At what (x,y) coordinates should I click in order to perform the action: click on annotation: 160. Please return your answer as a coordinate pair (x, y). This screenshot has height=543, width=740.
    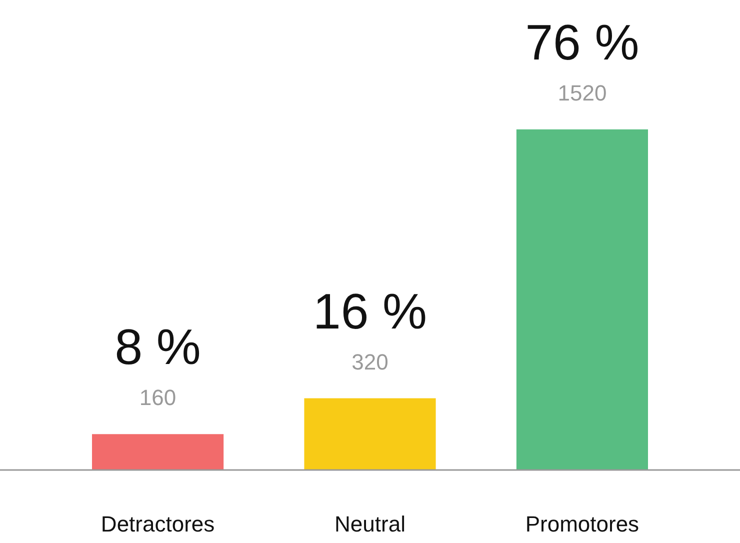
    Looking at the image, I should click on (157, 397).